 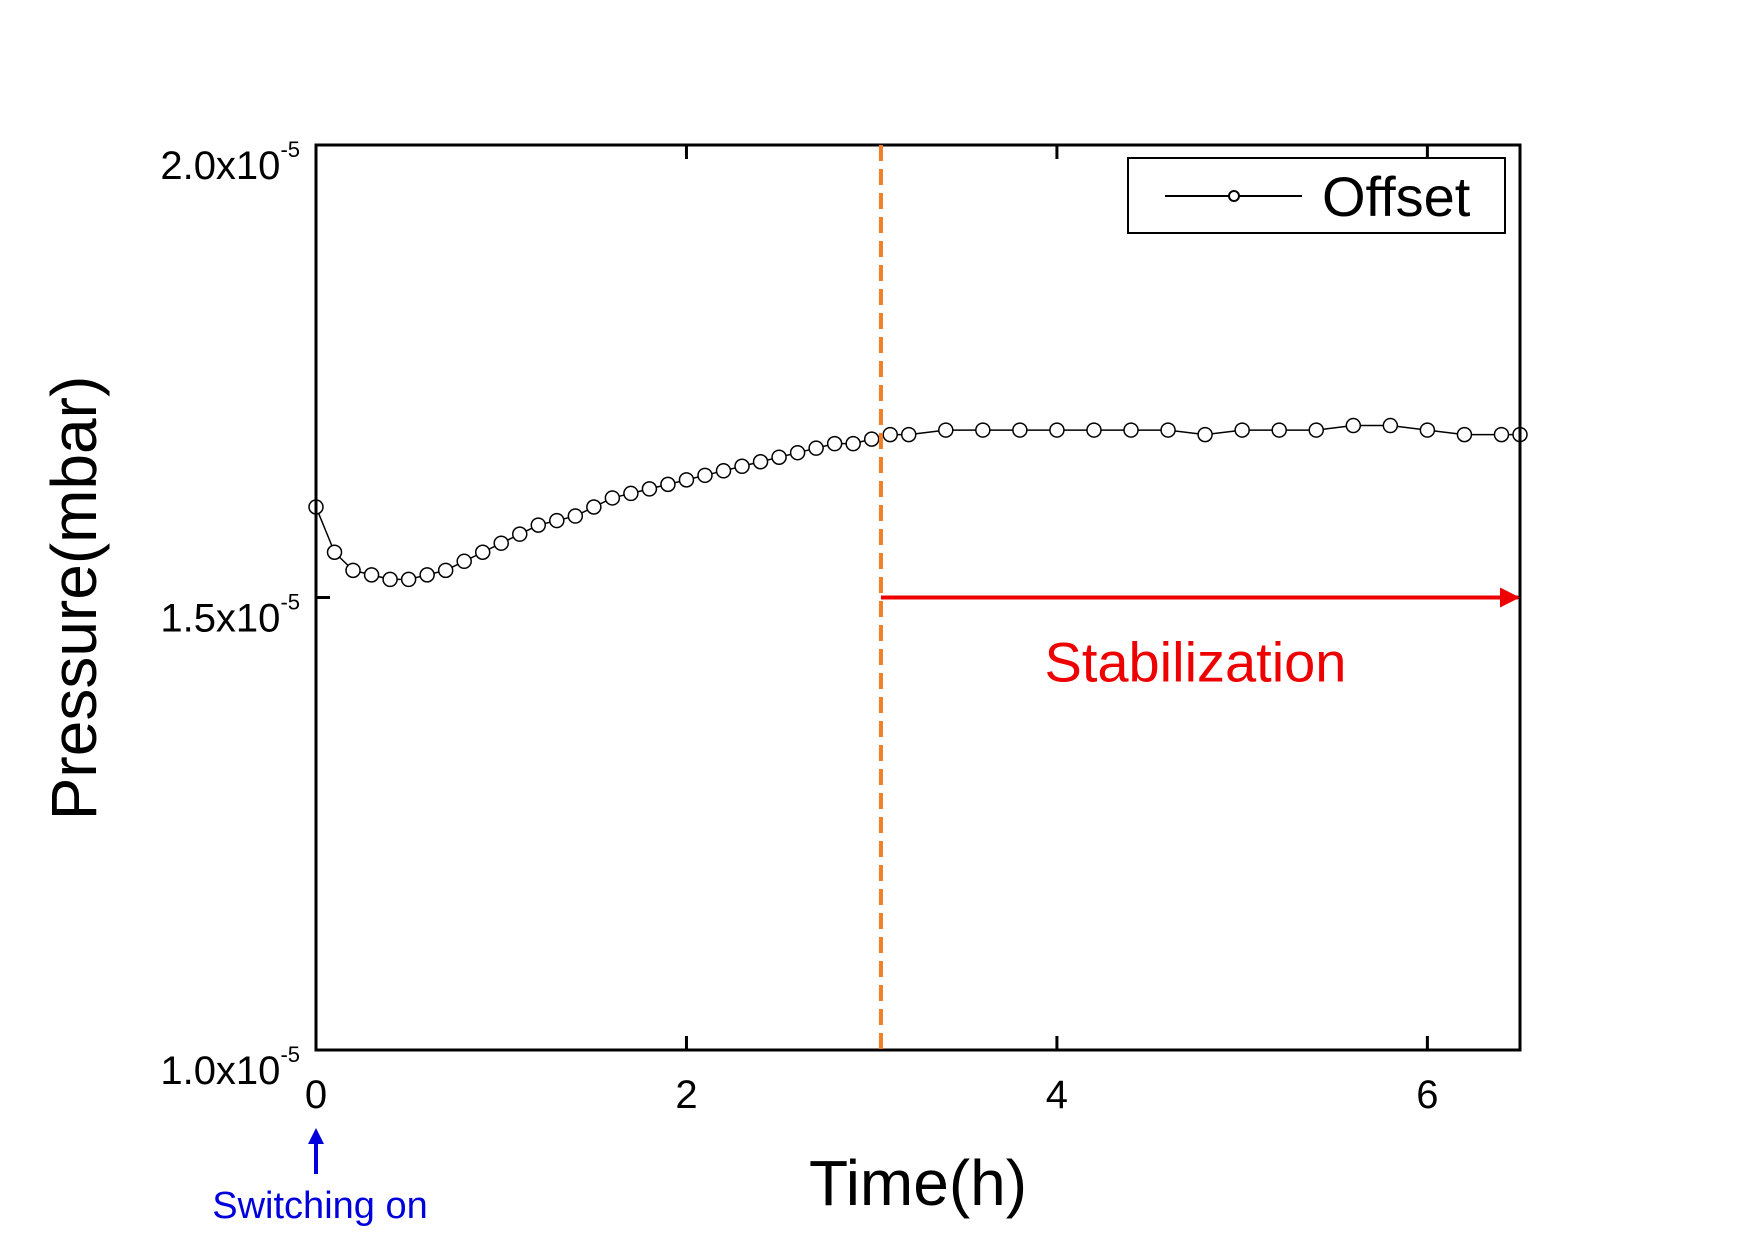 I want to click on legend-label-offset: Offset, so click(x=1396, y=196).